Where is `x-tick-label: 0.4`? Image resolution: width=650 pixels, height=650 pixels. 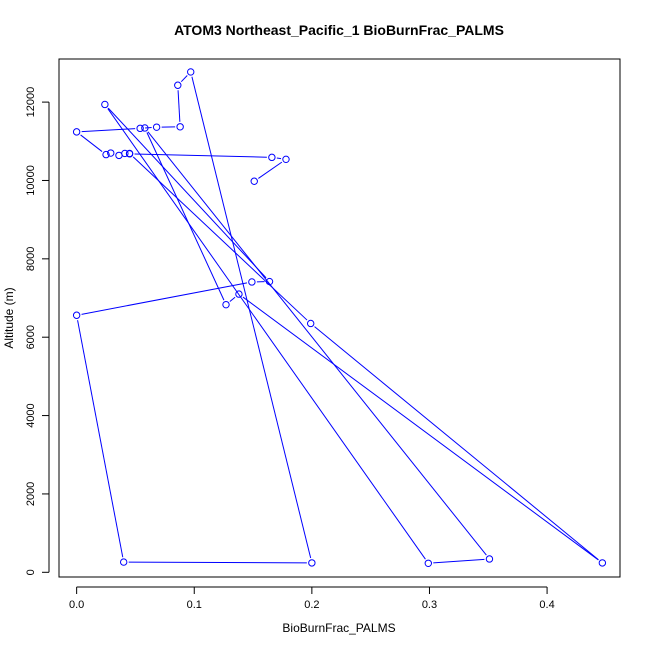 x-tick-label: 0.4 is located at coordinates (546, 605).